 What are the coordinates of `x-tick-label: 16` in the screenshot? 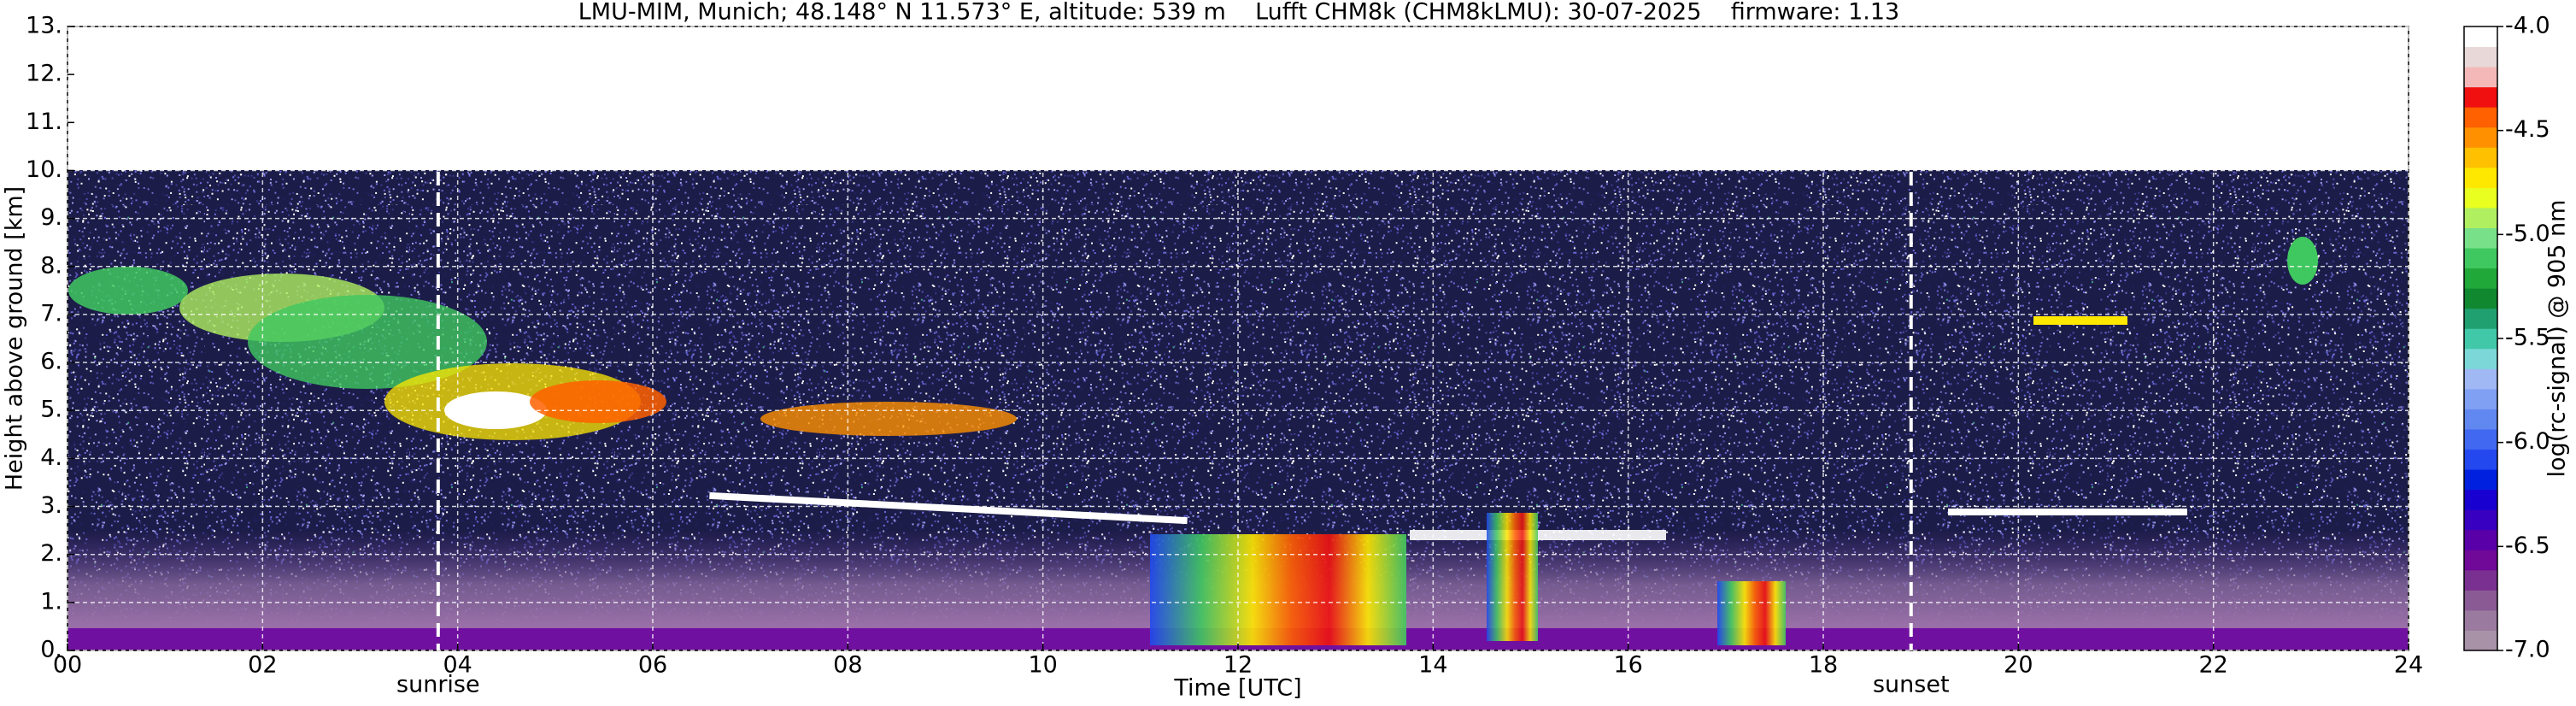 It's located at (1627, 665).